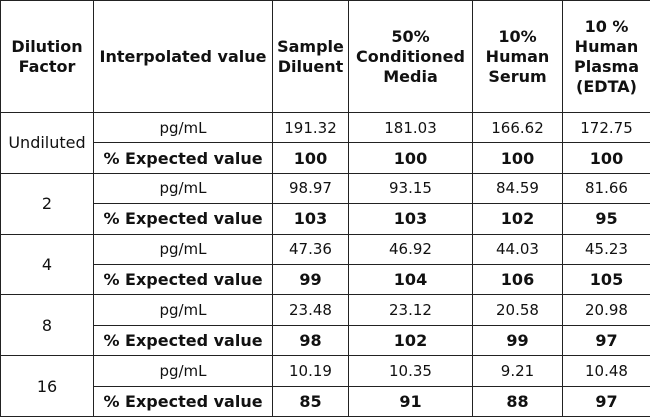 The width and height of the screenshot is (650, 417). Describe the element at coordinates (606, 56) in the screenshot. I see `header-cell: 10 % Human Plasma (EDTA)` at that location.